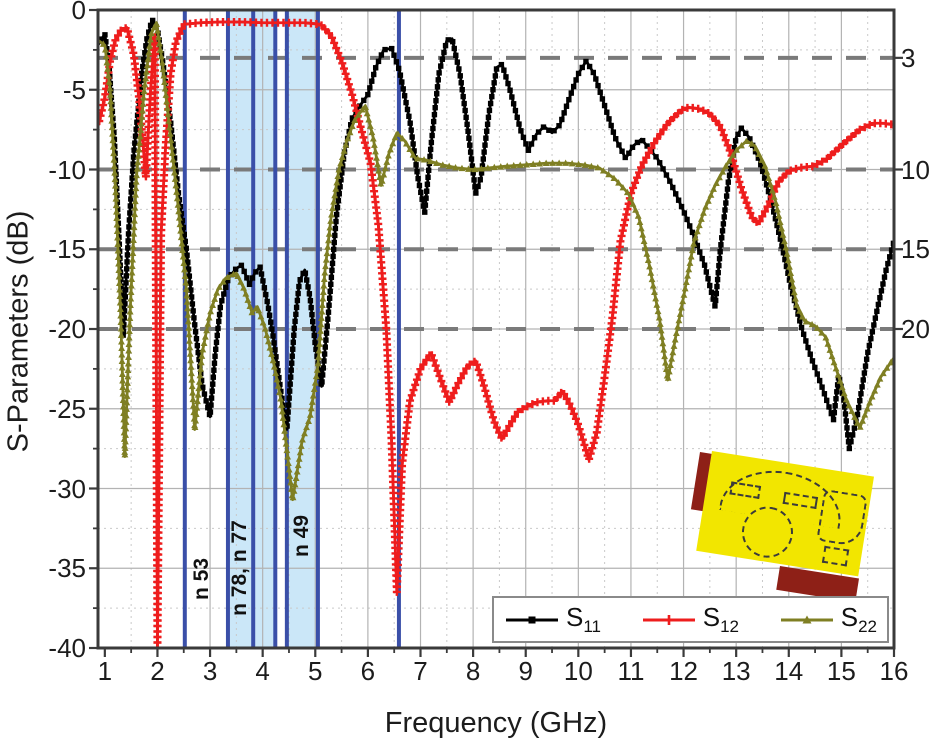 The height and width of the screenshot is (750, 931). Describe the element at coordinates (631, 671) in the screenshot. I see `x-tick-label: 11` at that location.